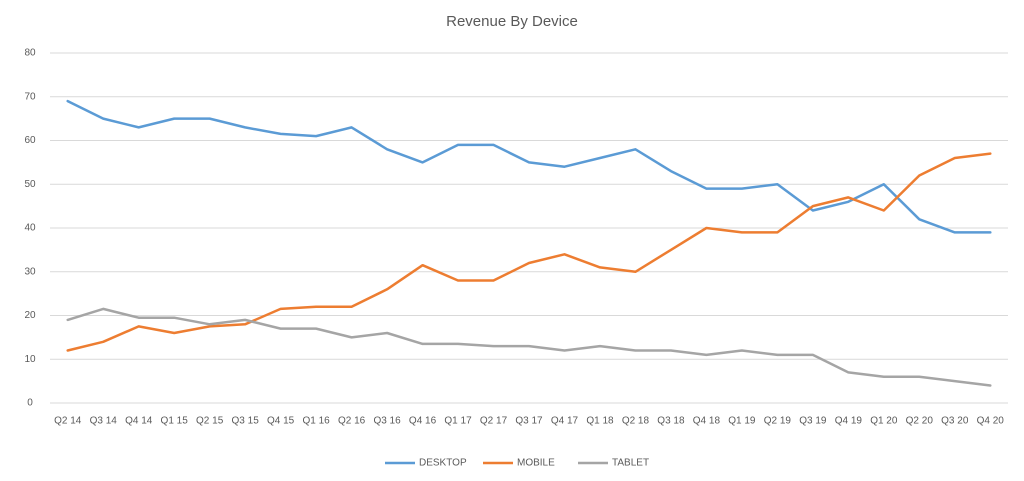 The width and height of the screenshot is (1024, 481). What do you see at coordinates (387, 421) in the screenshot?
I see `x-tick-label: Q3 16` at bounding box center [387, 421].